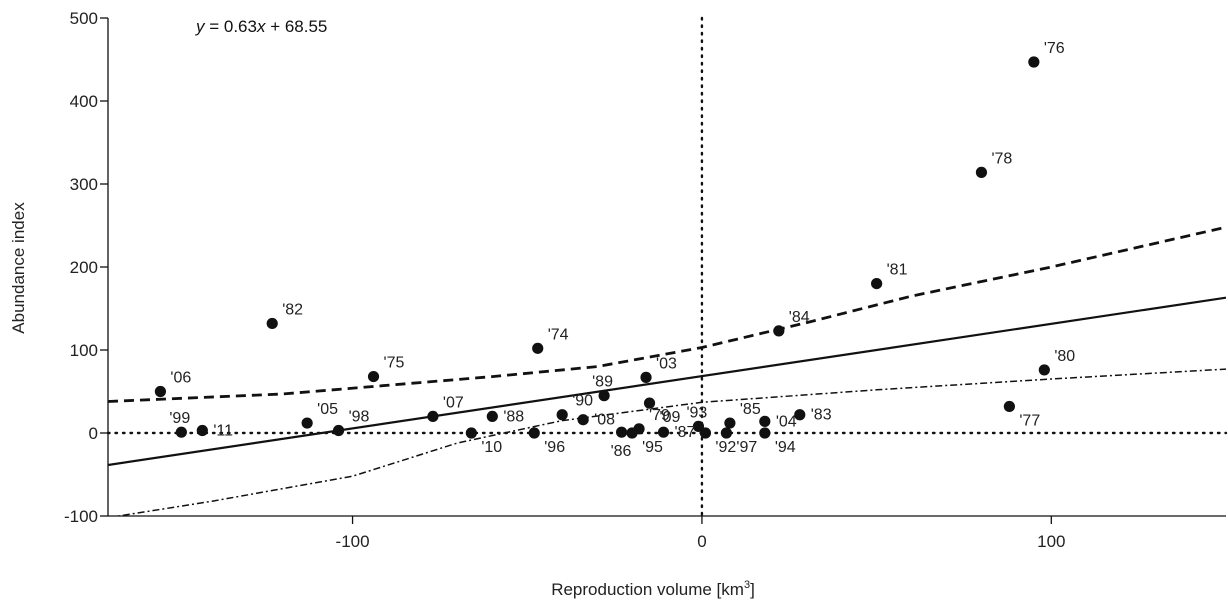 This screenshot has height=605, width=1228. What do you see at coordinates (84, 184) in the screenshot?
I see `y-tick-label: 300` at bounding box center [84, 184].